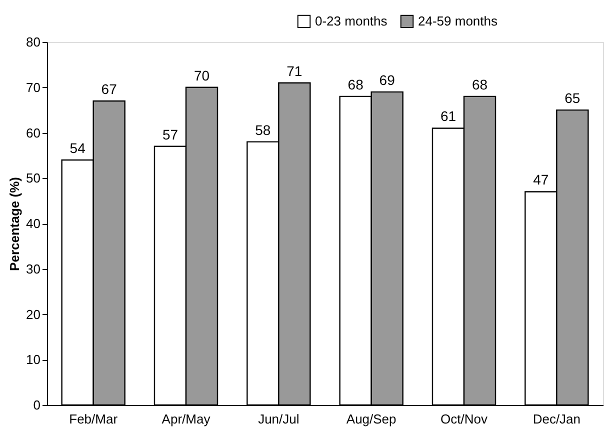 The image size is (613, 434). I want to click on y-axis-title: Percentage (%), so click(14, 224).